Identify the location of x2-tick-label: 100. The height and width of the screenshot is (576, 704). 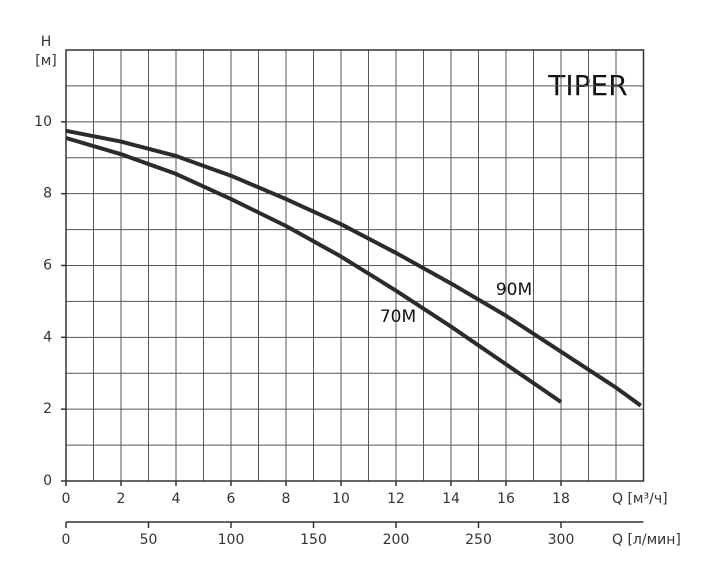
(231, 540).